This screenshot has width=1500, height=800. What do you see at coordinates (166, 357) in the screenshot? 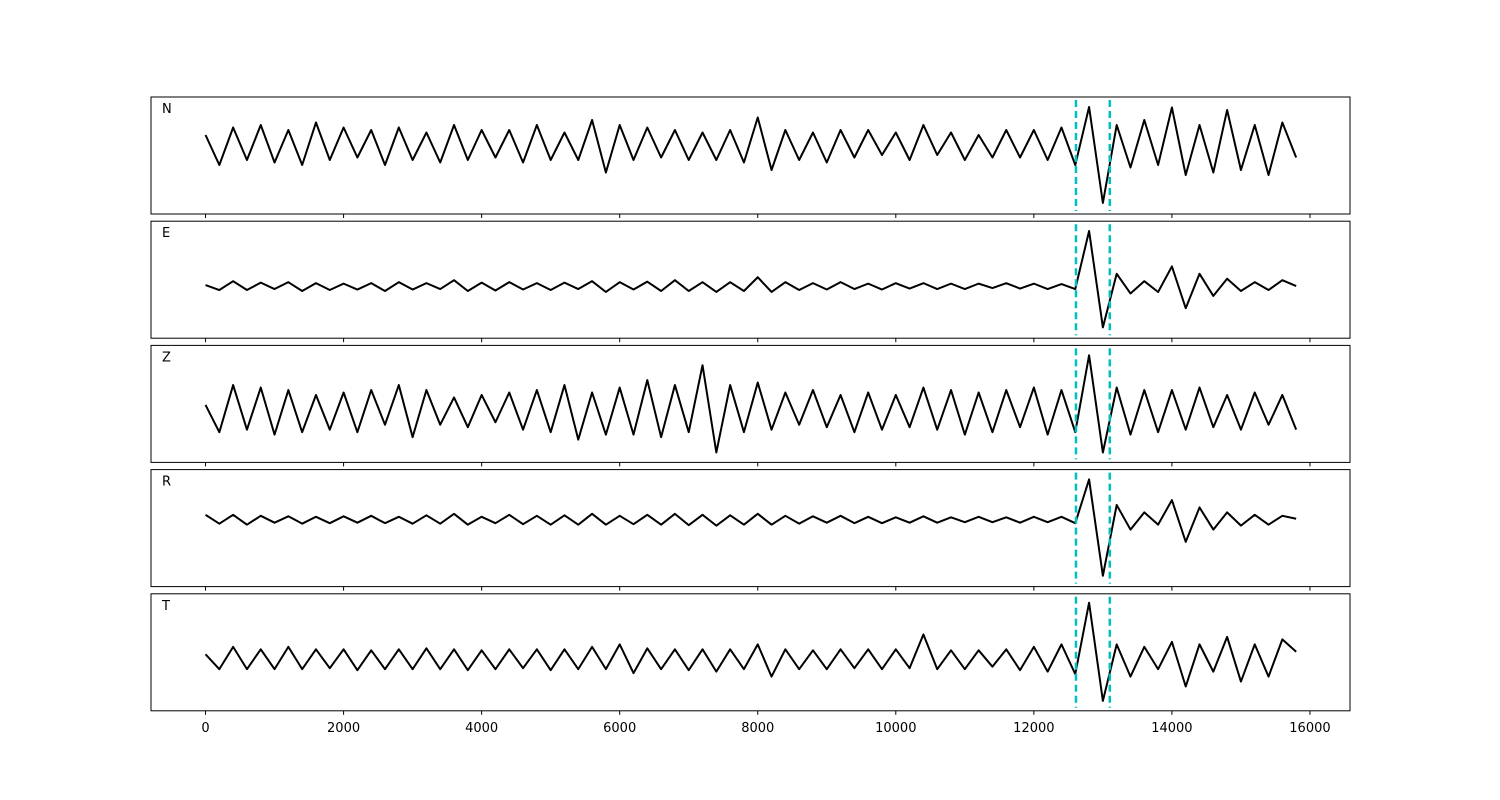
I see `panel-label: Z` at bounding box center [166, 357].